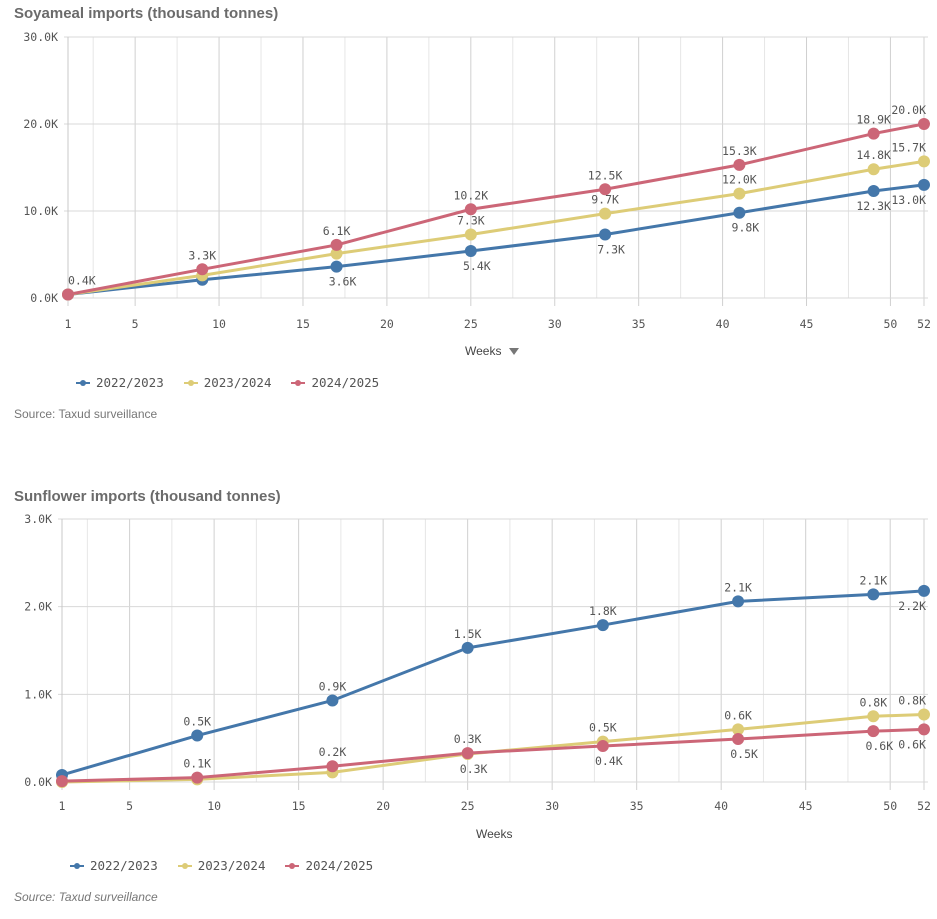 The image size is (937, 919). Describe the element at coordinates (746, 228) in the screenshot. I see `data-label: 9.8K` at that location.